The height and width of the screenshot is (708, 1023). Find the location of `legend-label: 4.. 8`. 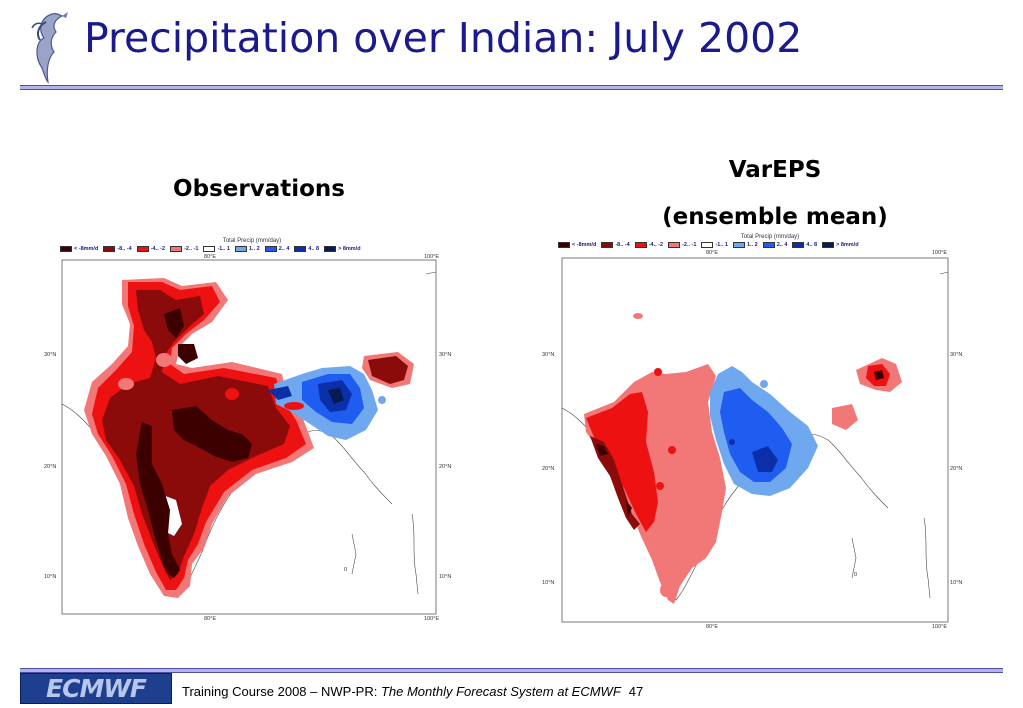

legend-label: 4.. 8 is located at coordinates (314, 249).